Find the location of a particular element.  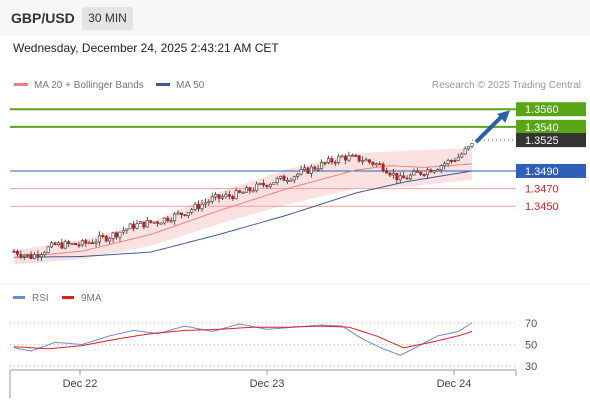

chart-header-bar: GBP/USD 30 MIN is located at coordinates (295, 18).